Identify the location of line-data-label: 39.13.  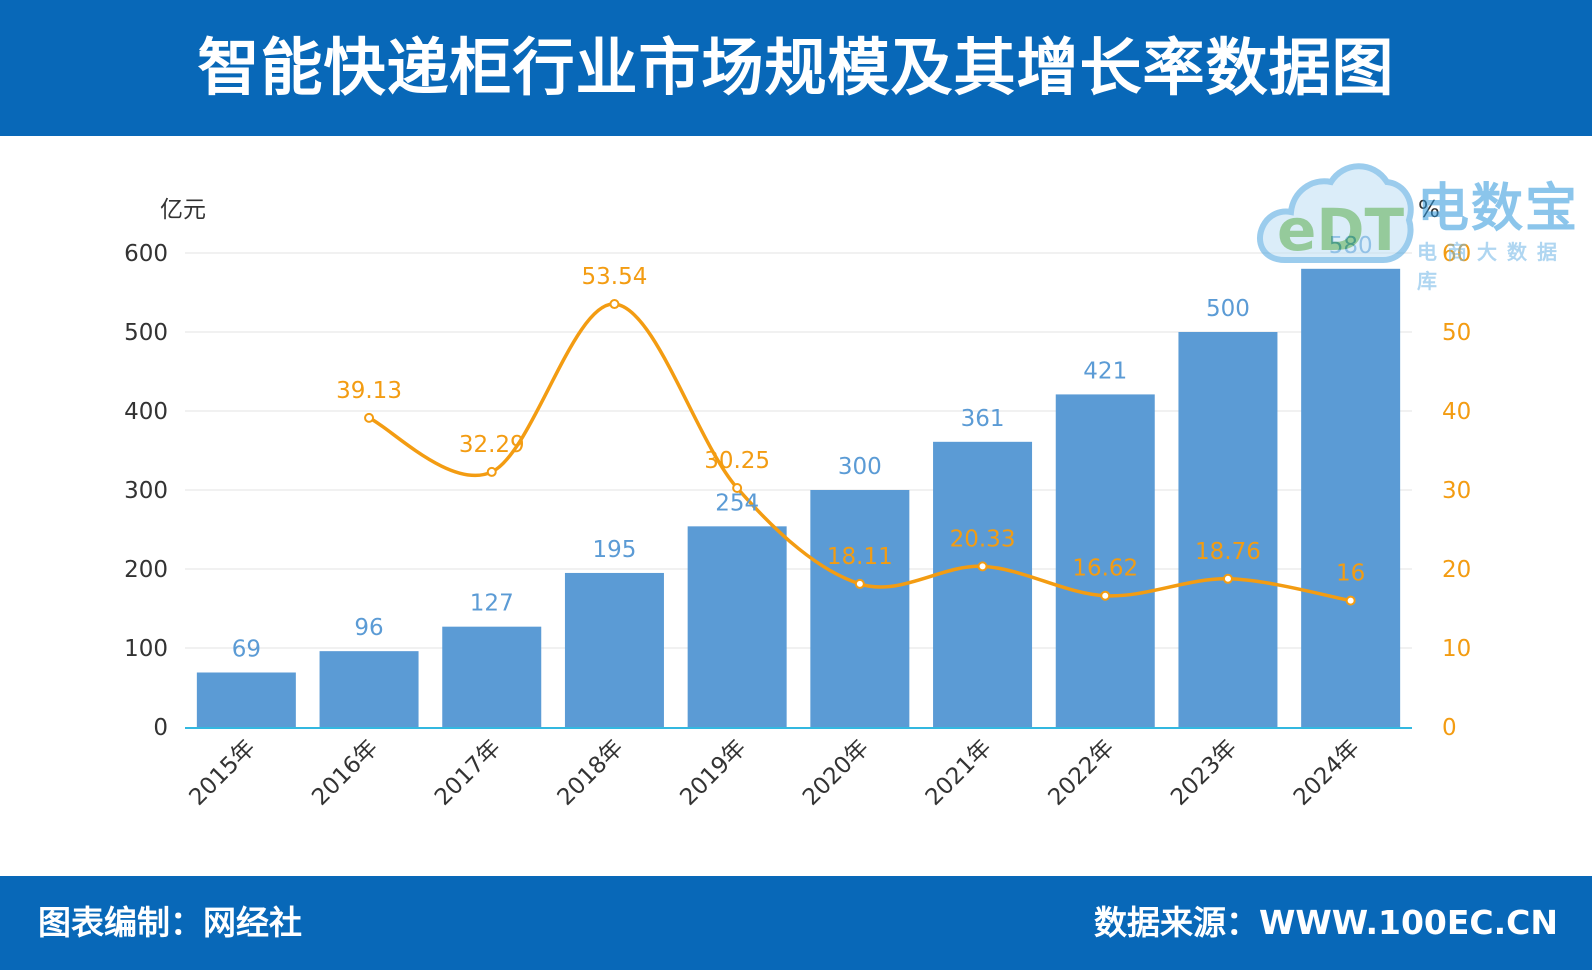
(369, 391).